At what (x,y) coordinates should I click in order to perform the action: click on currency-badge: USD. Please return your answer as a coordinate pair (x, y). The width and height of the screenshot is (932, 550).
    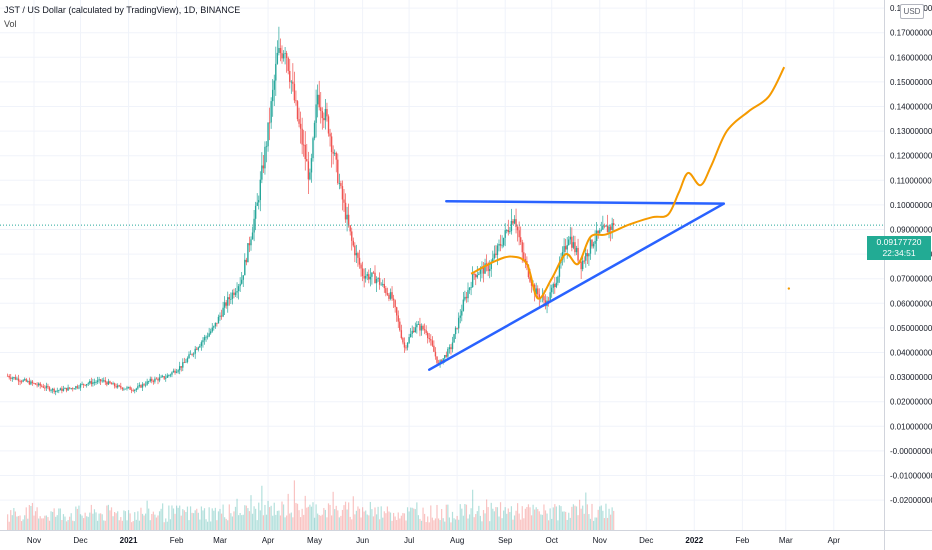
    Looking at the image, I should click on (912, 11).